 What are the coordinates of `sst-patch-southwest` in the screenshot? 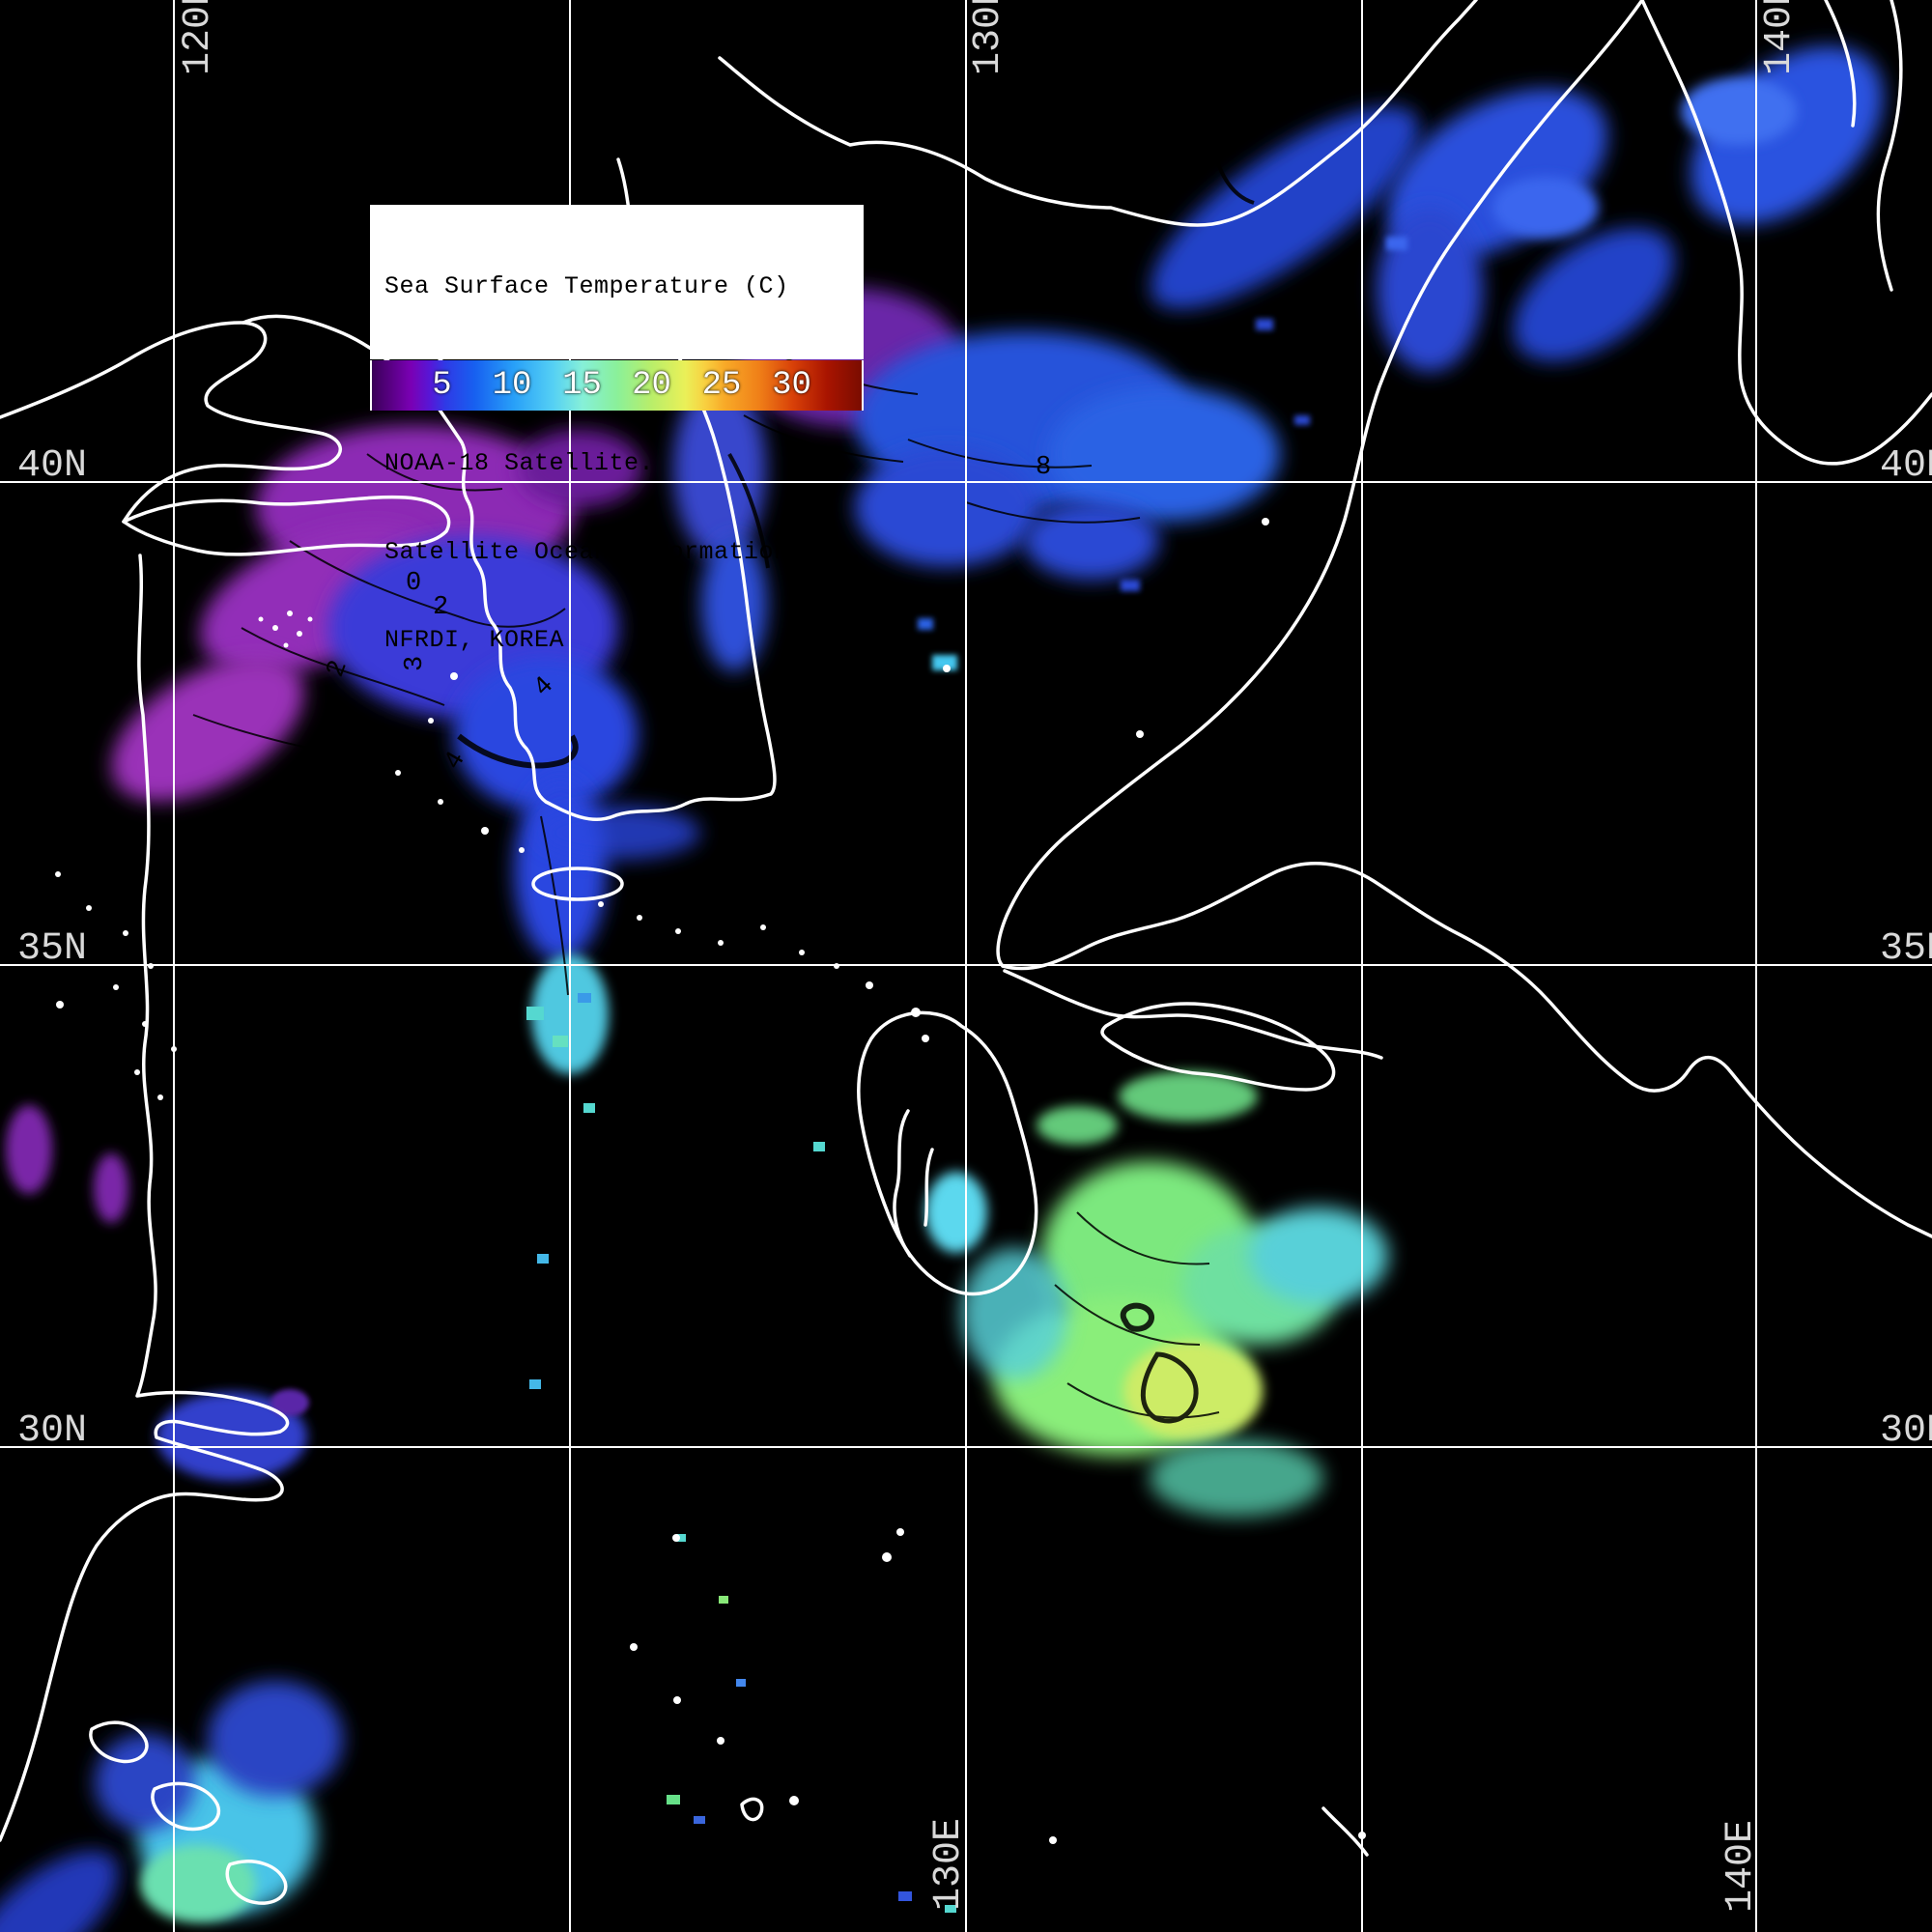 It's located at (171, 1806).